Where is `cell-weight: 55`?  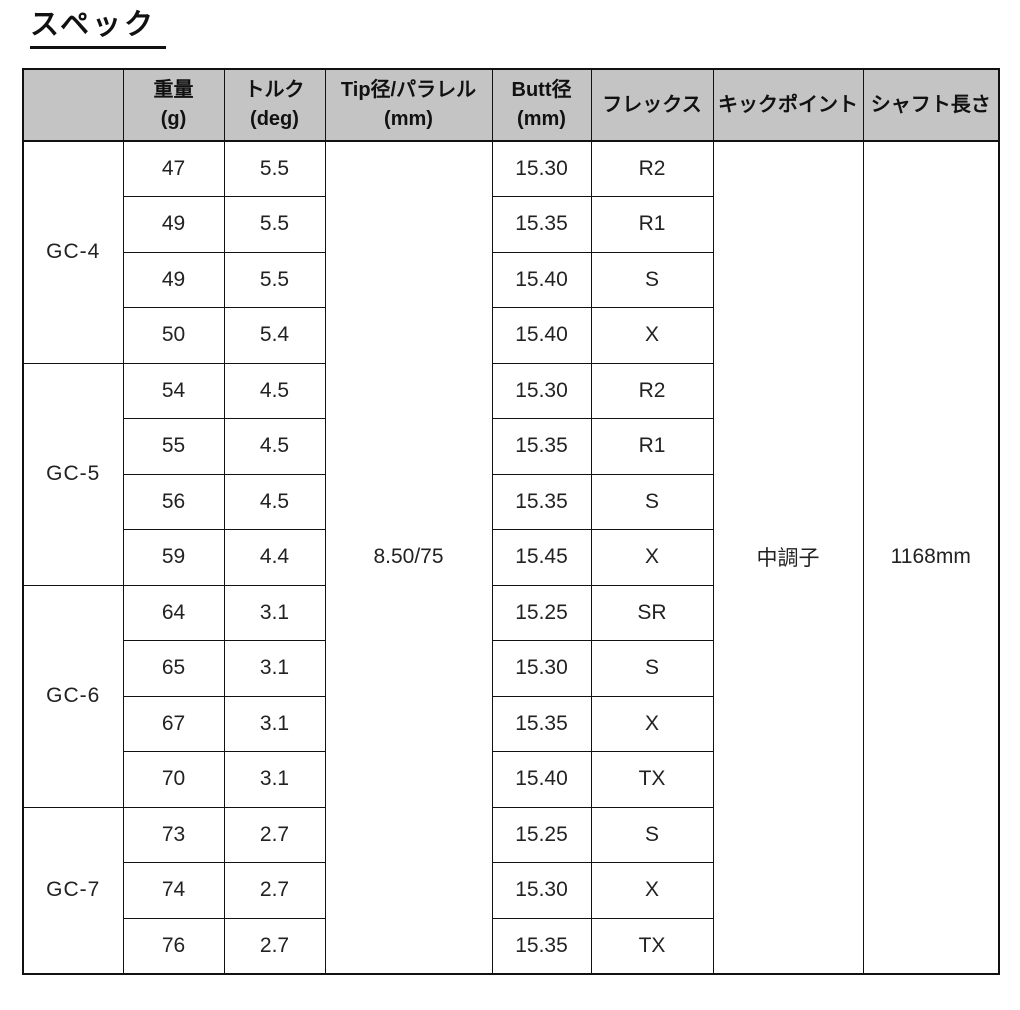 cell-weight: 55 is located at coordinates (173, 446).